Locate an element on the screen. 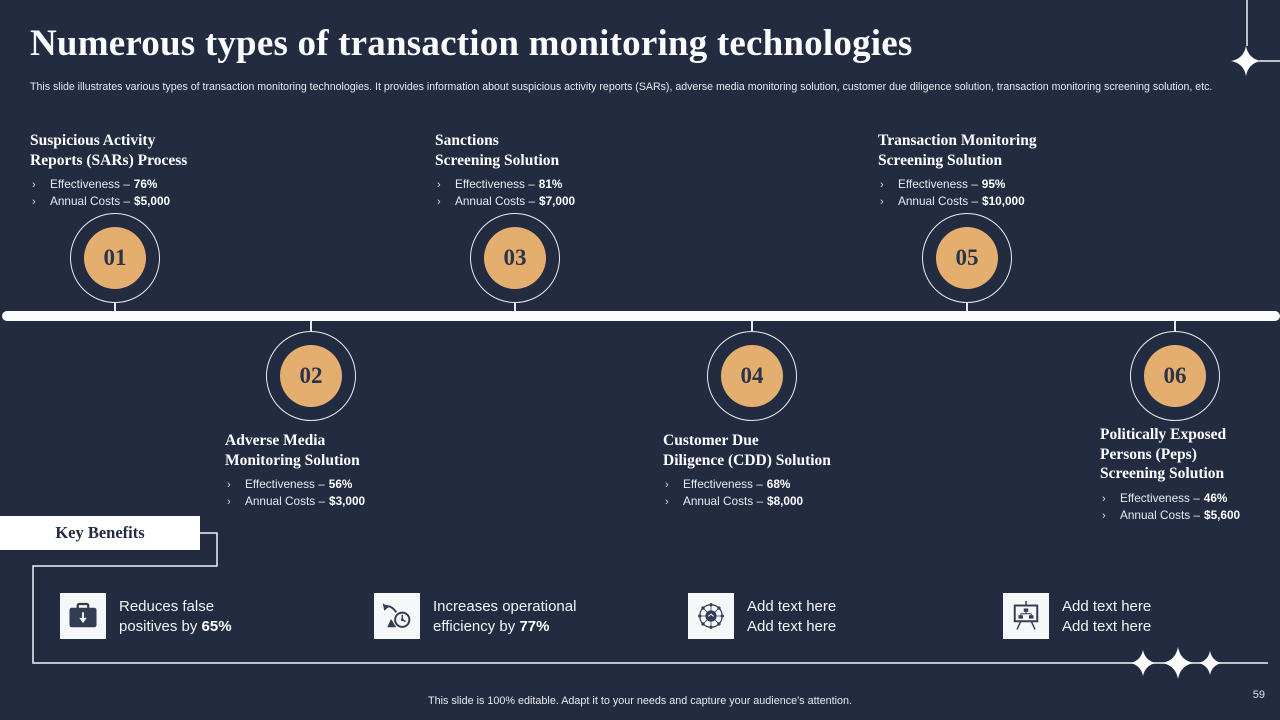  efficiency-gauge-icon is located at coordinates (397, 616).